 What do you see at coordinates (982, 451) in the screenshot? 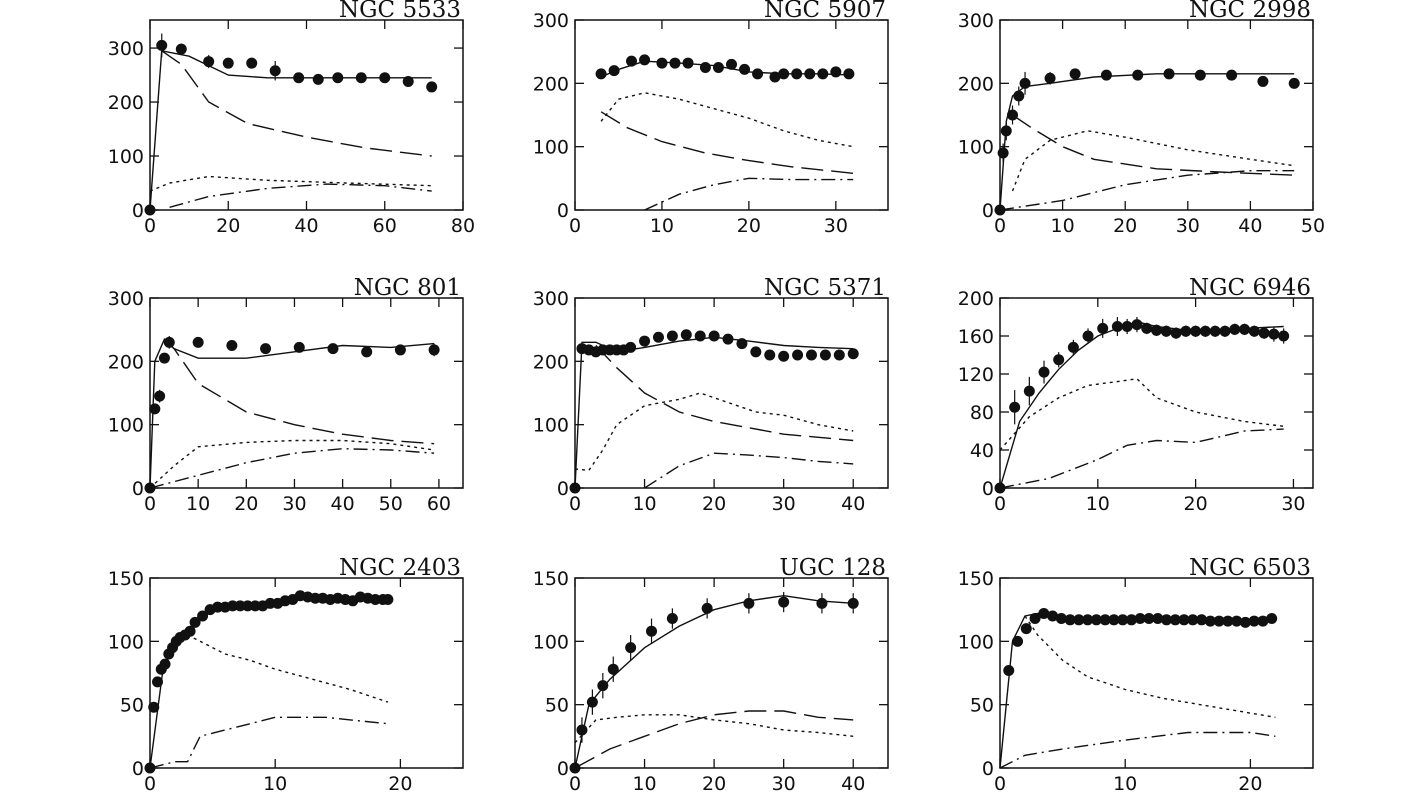
I see `y-tick-label: 40` at bounding box center [982, 451].